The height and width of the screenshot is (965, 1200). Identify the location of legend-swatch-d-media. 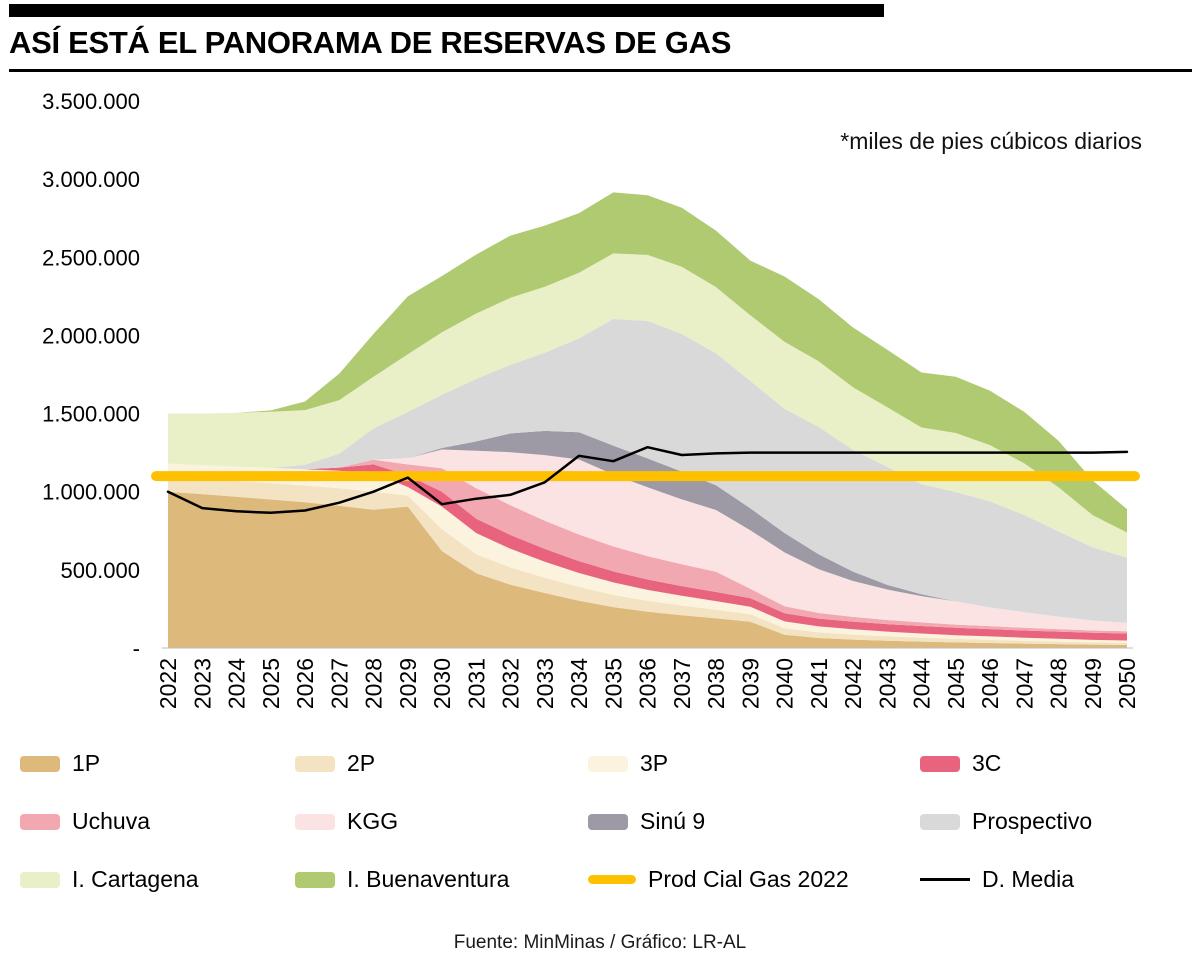
(945, 879).